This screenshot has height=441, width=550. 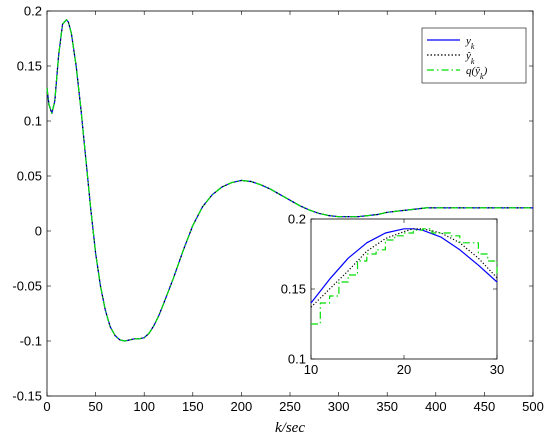 What do you see at coordinates (27, 286) in the screenshot?
I see `y-tick-label: -0.05` at bounding box center [27, 286].